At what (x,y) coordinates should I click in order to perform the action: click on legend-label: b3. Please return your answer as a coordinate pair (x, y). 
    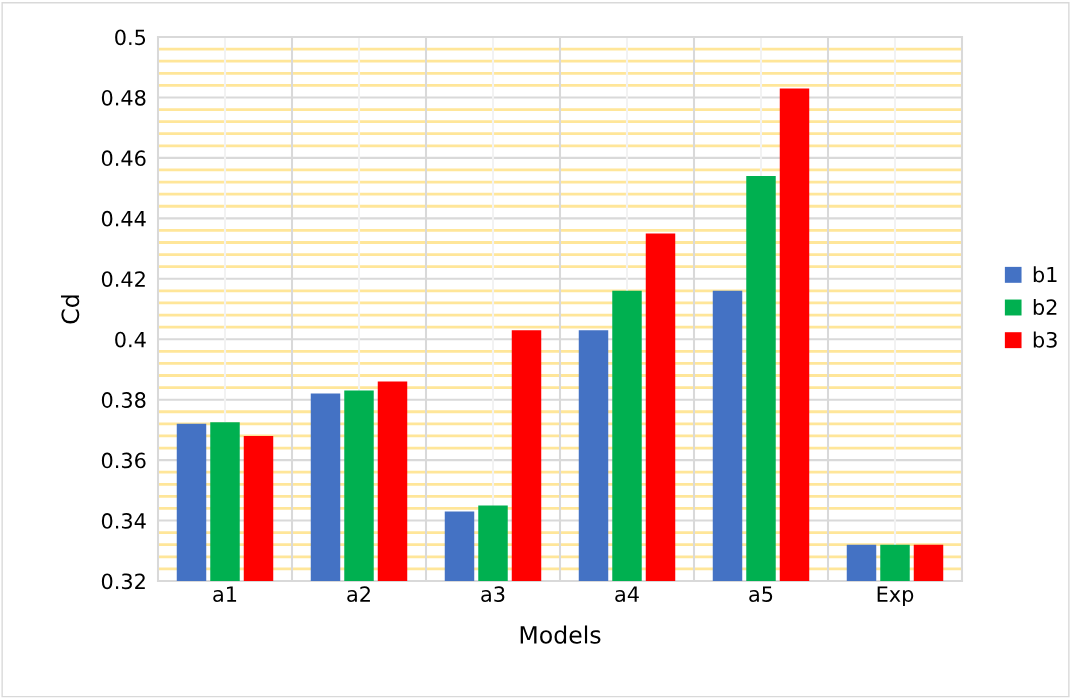
    Looking at the image, I should click on (1045, 339).